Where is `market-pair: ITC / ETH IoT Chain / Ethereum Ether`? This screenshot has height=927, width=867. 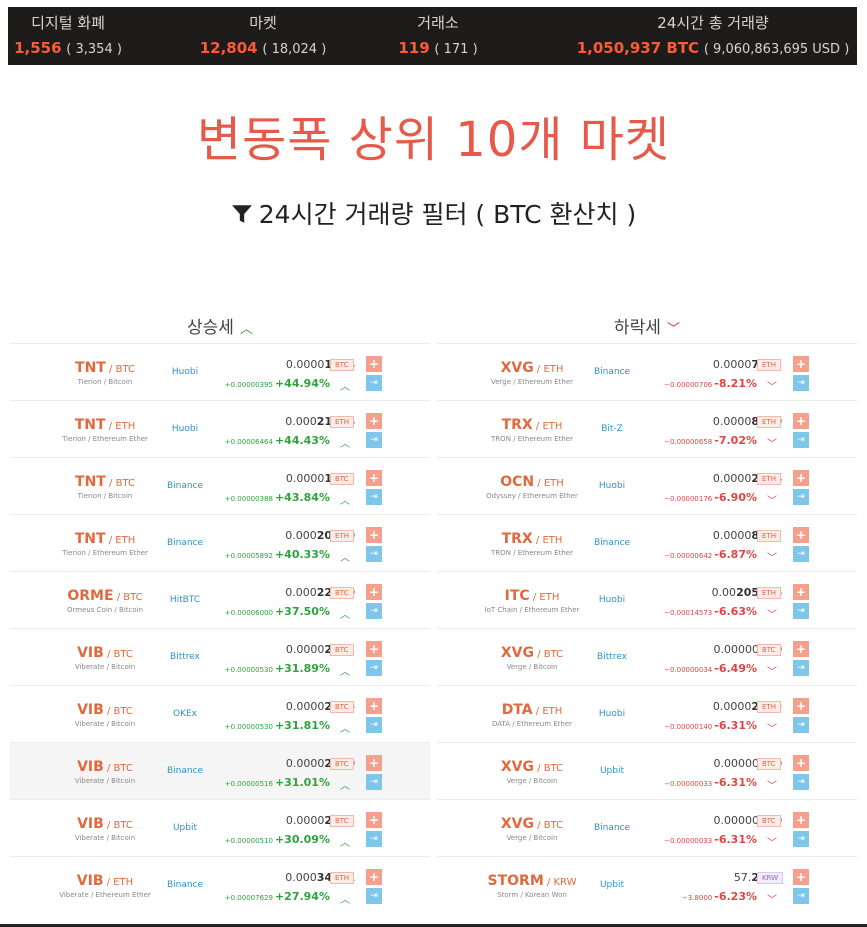 market-pair: ITC / ETH IoT Chain / Ethereum Ether is located at coordinates (532, 599).